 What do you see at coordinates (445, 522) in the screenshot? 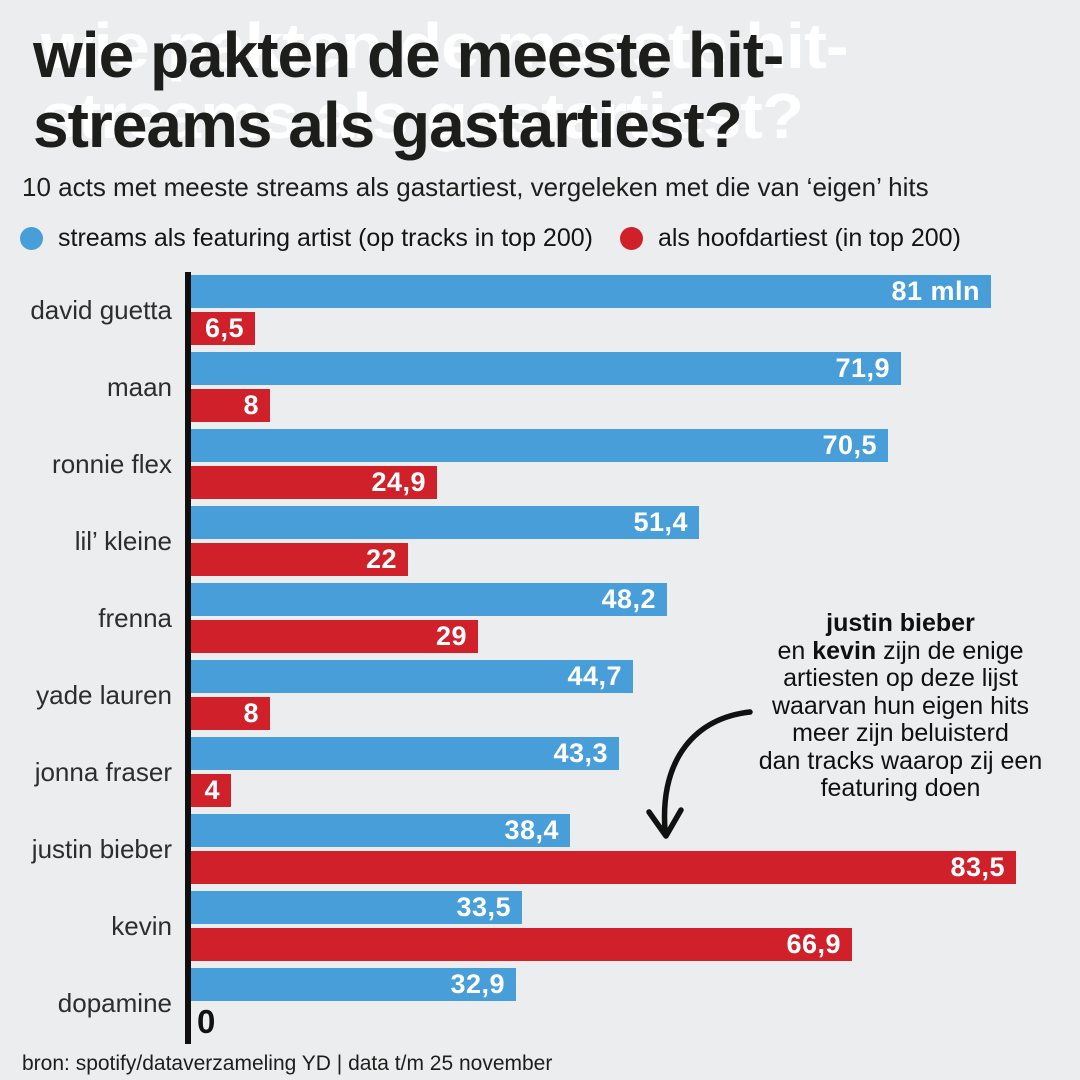
I see `featuring-bar: 51,4` at bounding box center [445, 522].